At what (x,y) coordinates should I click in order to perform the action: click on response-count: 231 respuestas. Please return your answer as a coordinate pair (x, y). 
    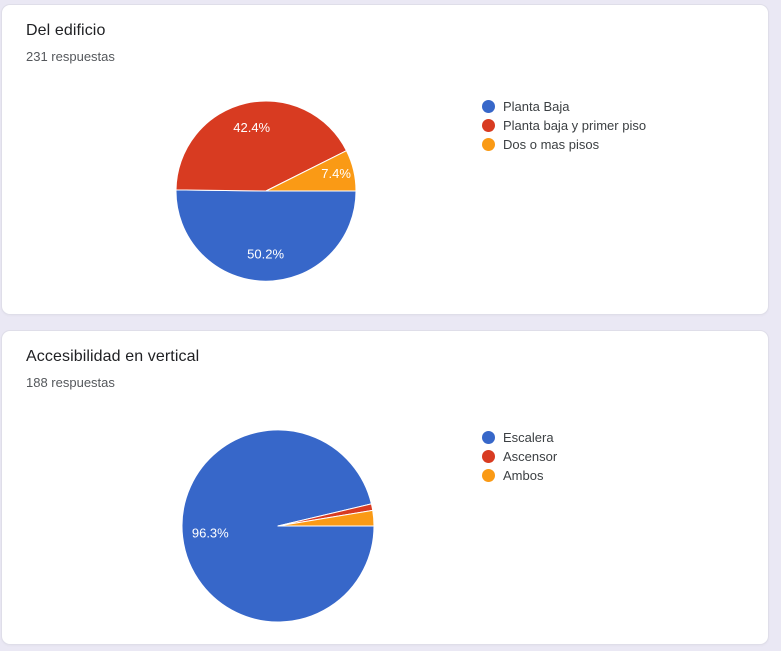
    Looking at the image, I should click on (70, 56).